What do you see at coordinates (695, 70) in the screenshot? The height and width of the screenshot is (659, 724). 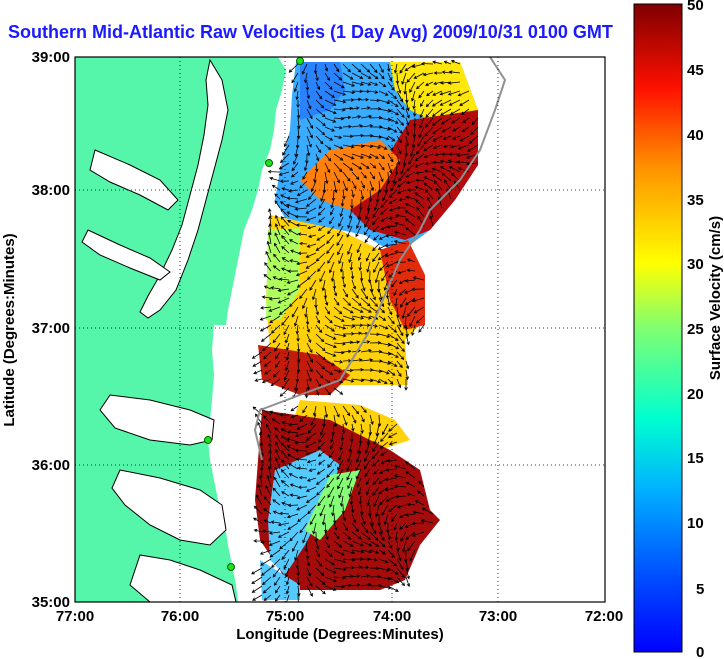 I see `colorbar-tick: 45` at bounding box center [695, 70].